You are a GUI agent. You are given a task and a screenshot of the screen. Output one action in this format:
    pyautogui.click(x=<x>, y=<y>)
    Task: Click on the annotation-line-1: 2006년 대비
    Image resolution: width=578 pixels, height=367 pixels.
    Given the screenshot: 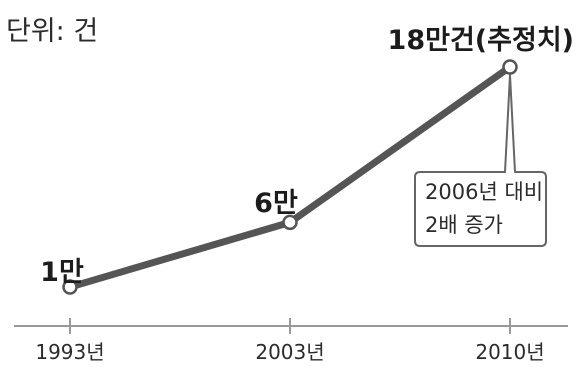 What is the action you would take?
    pyautogui.click(x=484, y=192)
    